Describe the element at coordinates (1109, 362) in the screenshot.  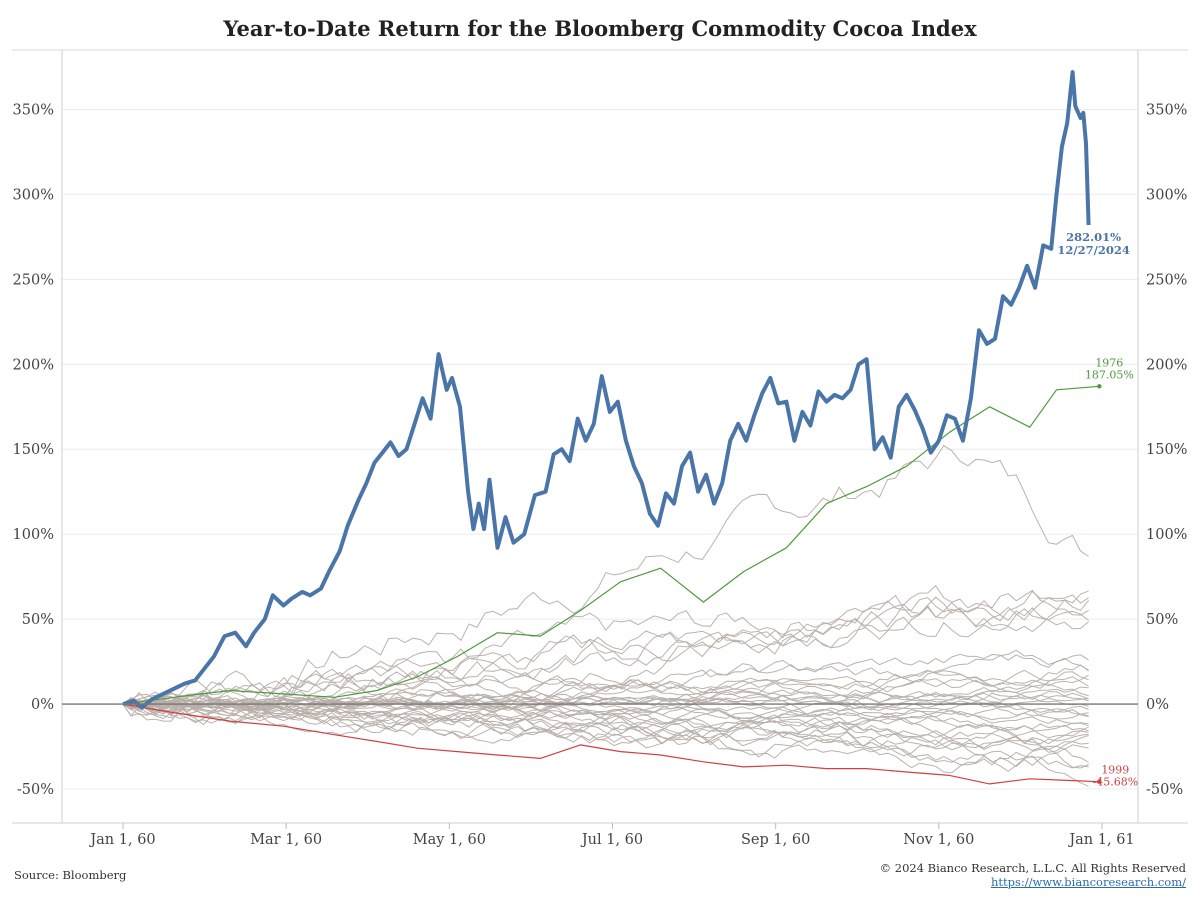
I see `best-series-name: 1976` at that location.